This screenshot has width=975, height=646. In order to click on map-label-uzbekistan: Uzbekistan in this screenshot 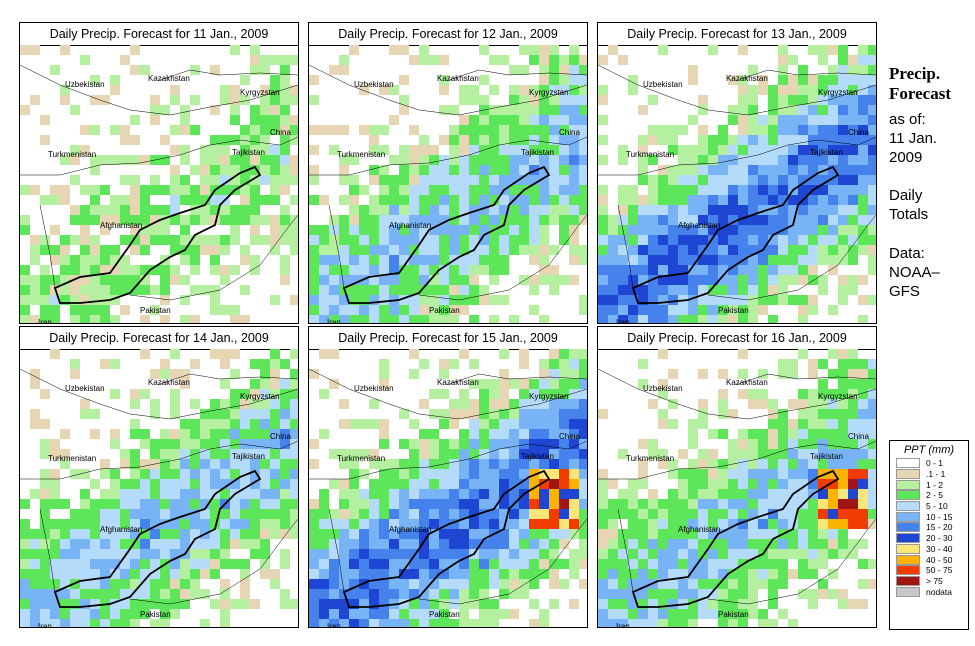, I will do `click(85, 388)`.